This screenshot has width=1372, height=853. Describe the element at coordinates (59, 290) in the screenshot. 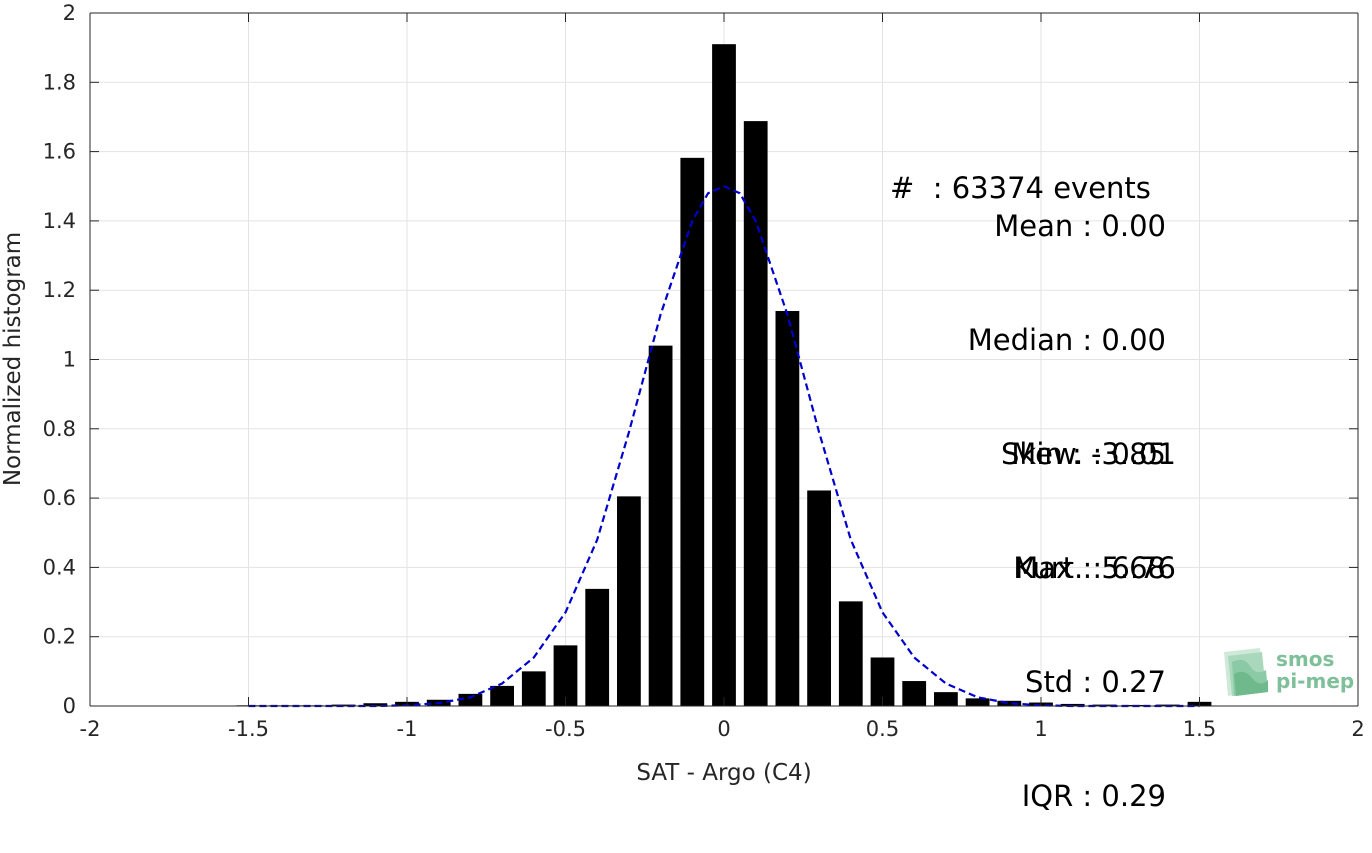

I see `y-tick-label: 1.2` at that location.